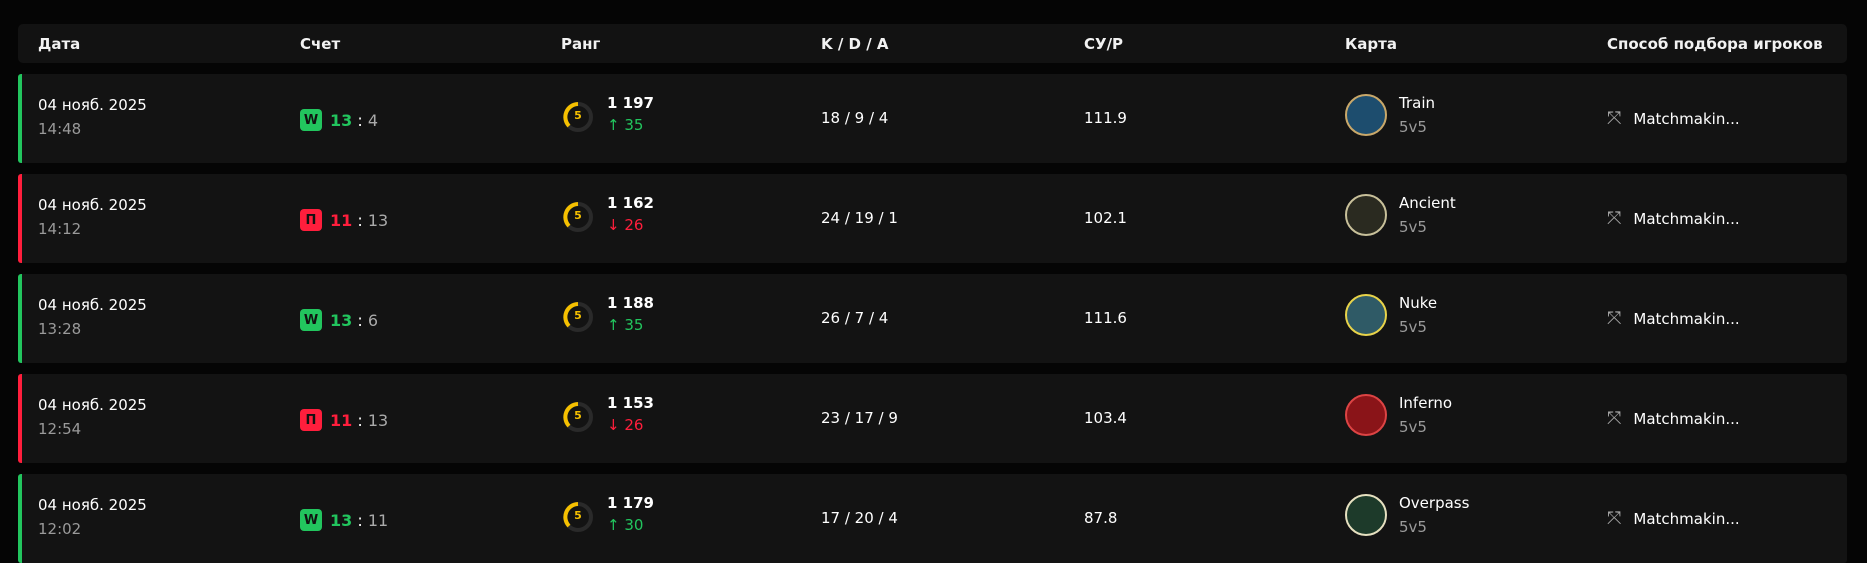 This screenshot has width=1867, height=563. What do you see at coordinates (630, 203) in the screenshot?
I see `elo: 1 162` at bounding box center [630, 203].